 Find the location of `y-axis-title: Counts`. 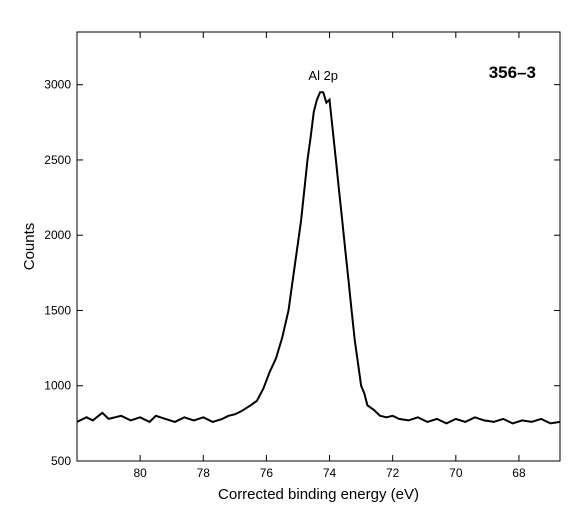

y-axis-title: Counts is located at coordinates (29, 247).